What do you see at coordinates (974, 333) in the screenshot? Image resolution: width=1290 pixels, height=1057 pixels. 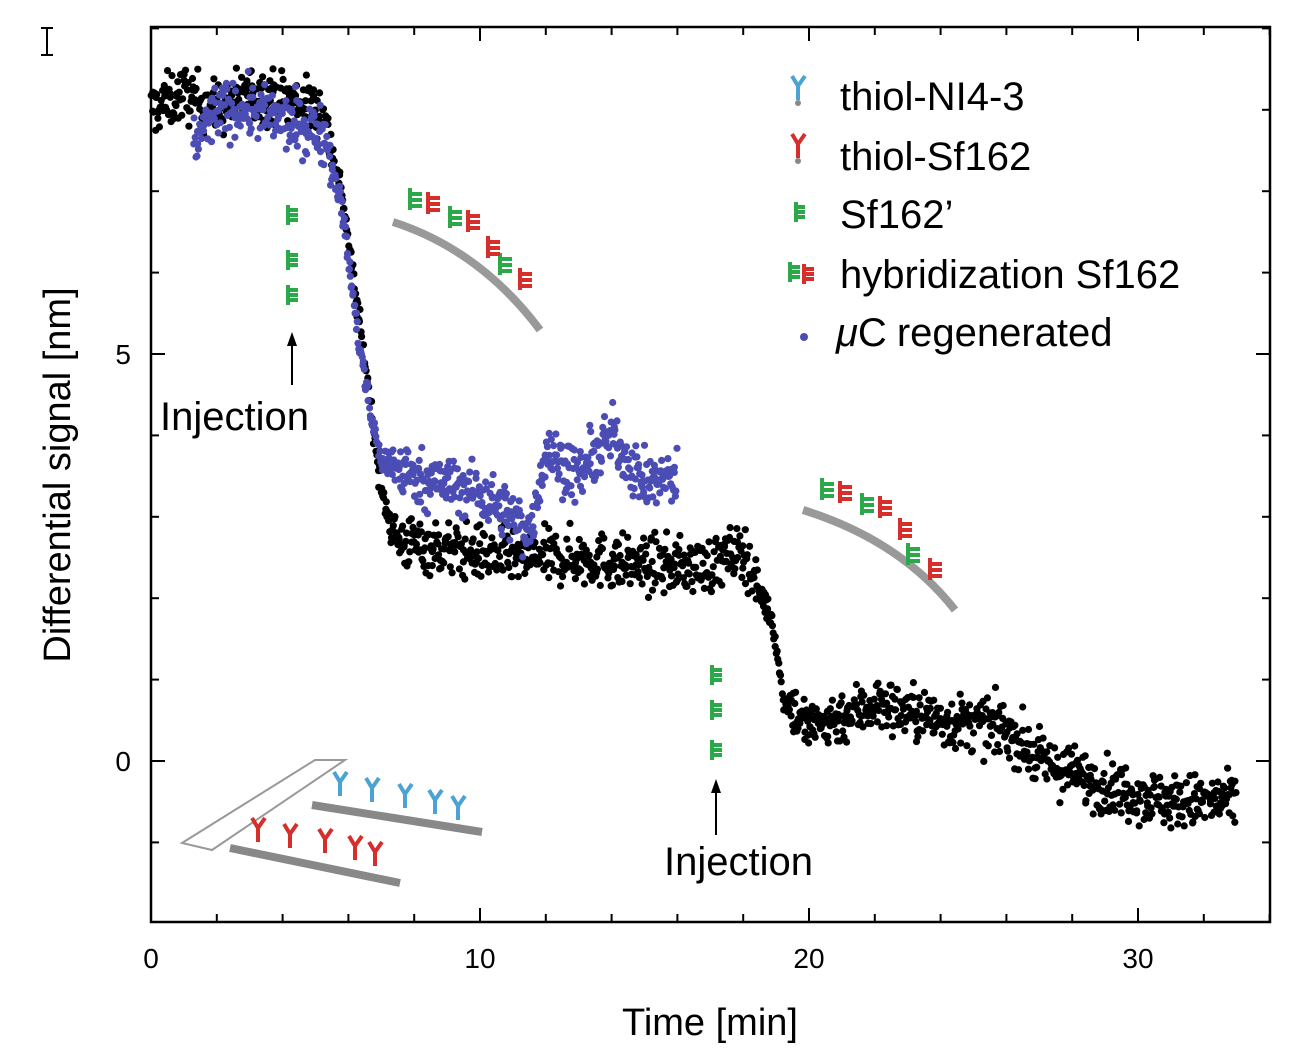 I see `legend-label-regenerated: μC regenerated` at bounding box center [974, 333].